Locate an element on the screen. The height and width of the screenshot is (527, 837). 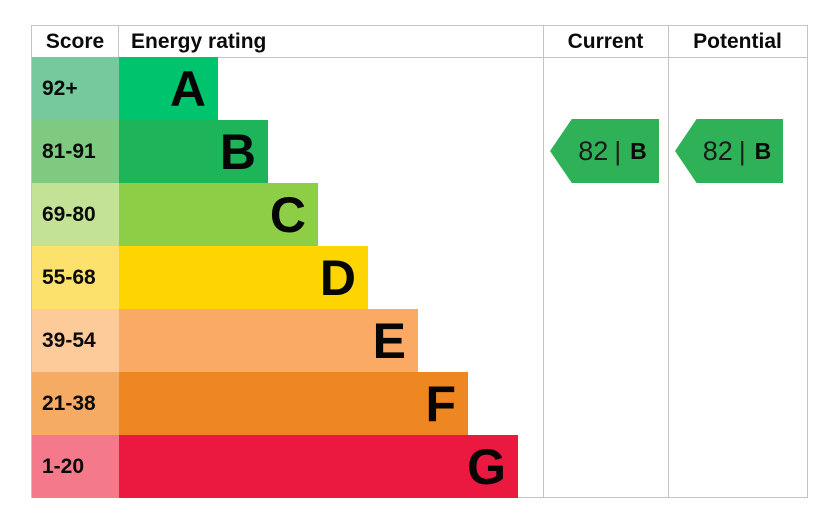
score-range-g: 1-20 is located at coordinates (75, 466).